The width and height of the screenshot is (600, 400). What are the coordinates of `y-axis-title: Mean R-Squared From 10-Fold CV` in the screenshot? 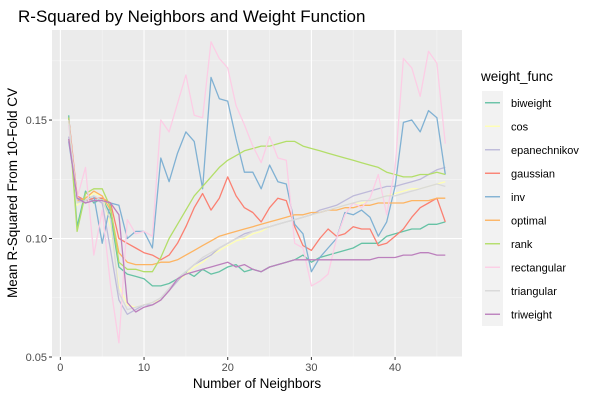 It's located at (12, 193).